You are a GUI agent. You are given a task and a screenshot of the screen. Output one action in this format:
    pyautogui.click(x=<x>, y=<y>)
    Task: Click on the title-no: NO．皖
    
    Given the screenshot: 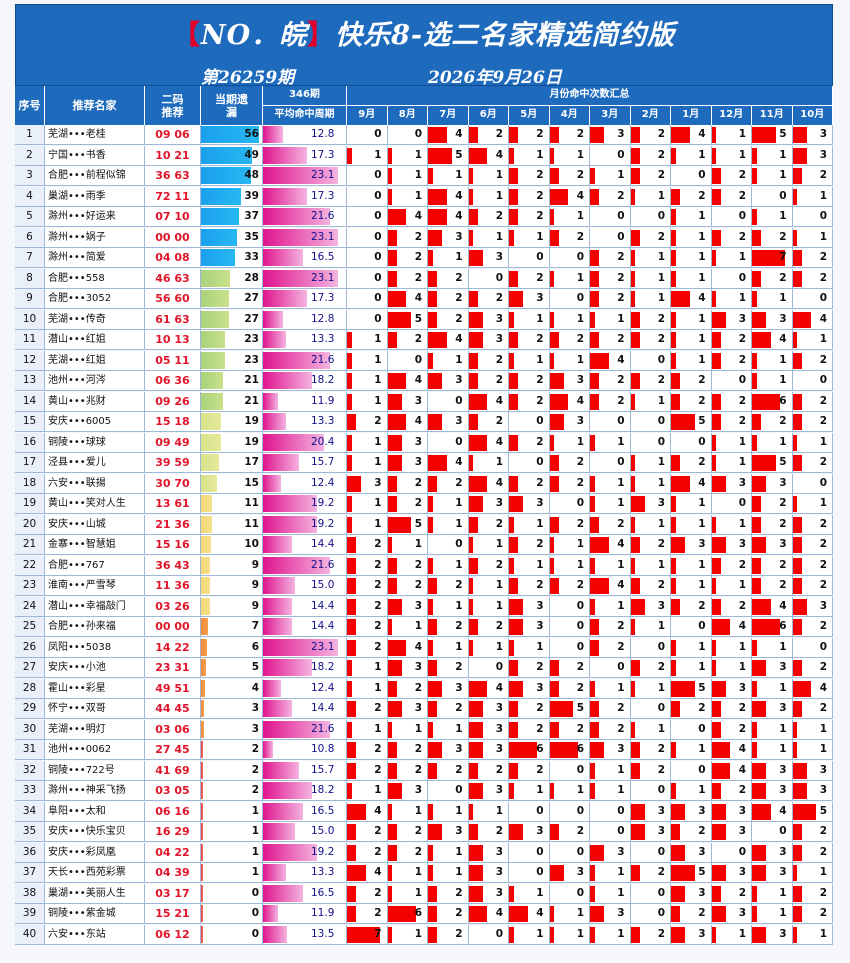 What is the action you would take?
    pyautogui.click(x=254, y=35)
    